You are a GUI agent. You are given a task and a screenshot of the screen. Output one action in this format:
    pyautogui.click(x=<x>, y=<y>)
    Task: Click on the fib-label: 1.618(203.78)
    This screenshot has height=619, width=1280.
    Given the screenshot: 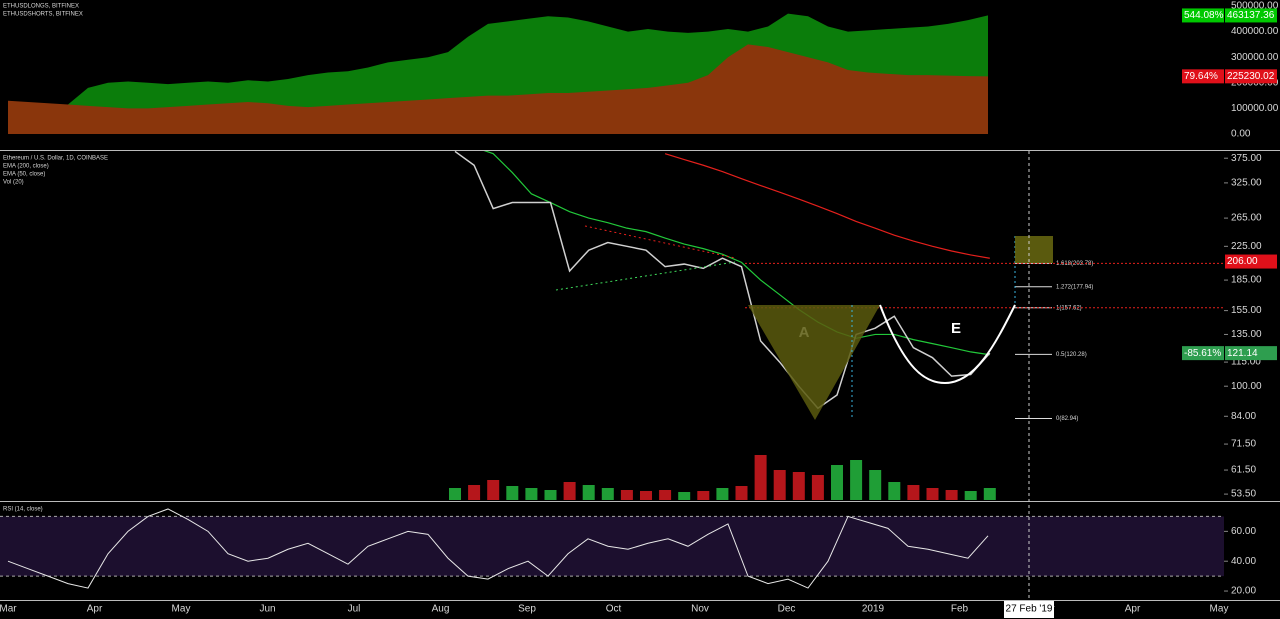 What is the action you would take?
    pyautogui.click(x=1074, y=264)
    